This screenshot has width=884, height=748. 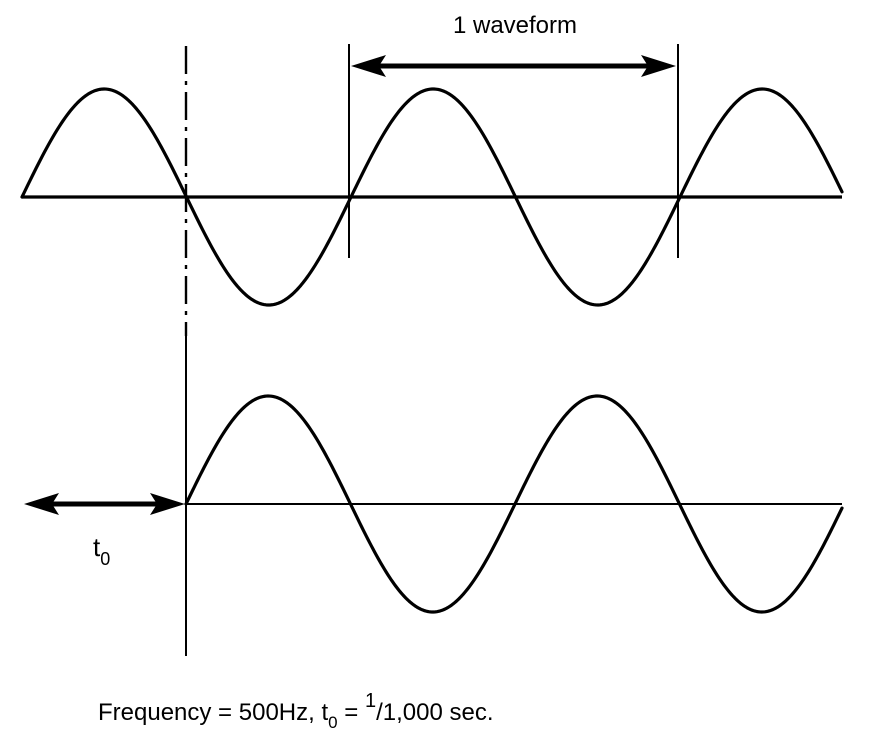 I want to click on caption-sub: 0, so click(x=332, y=722).